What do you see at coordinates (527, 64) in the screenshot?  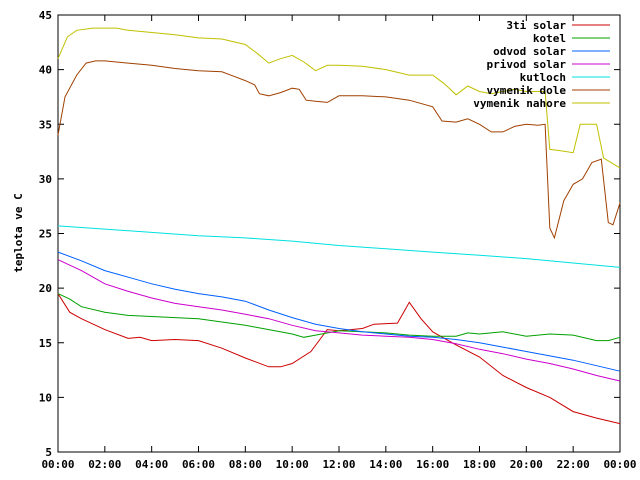 I see `legend-label: privod solar` at bounding box center [527, 64].